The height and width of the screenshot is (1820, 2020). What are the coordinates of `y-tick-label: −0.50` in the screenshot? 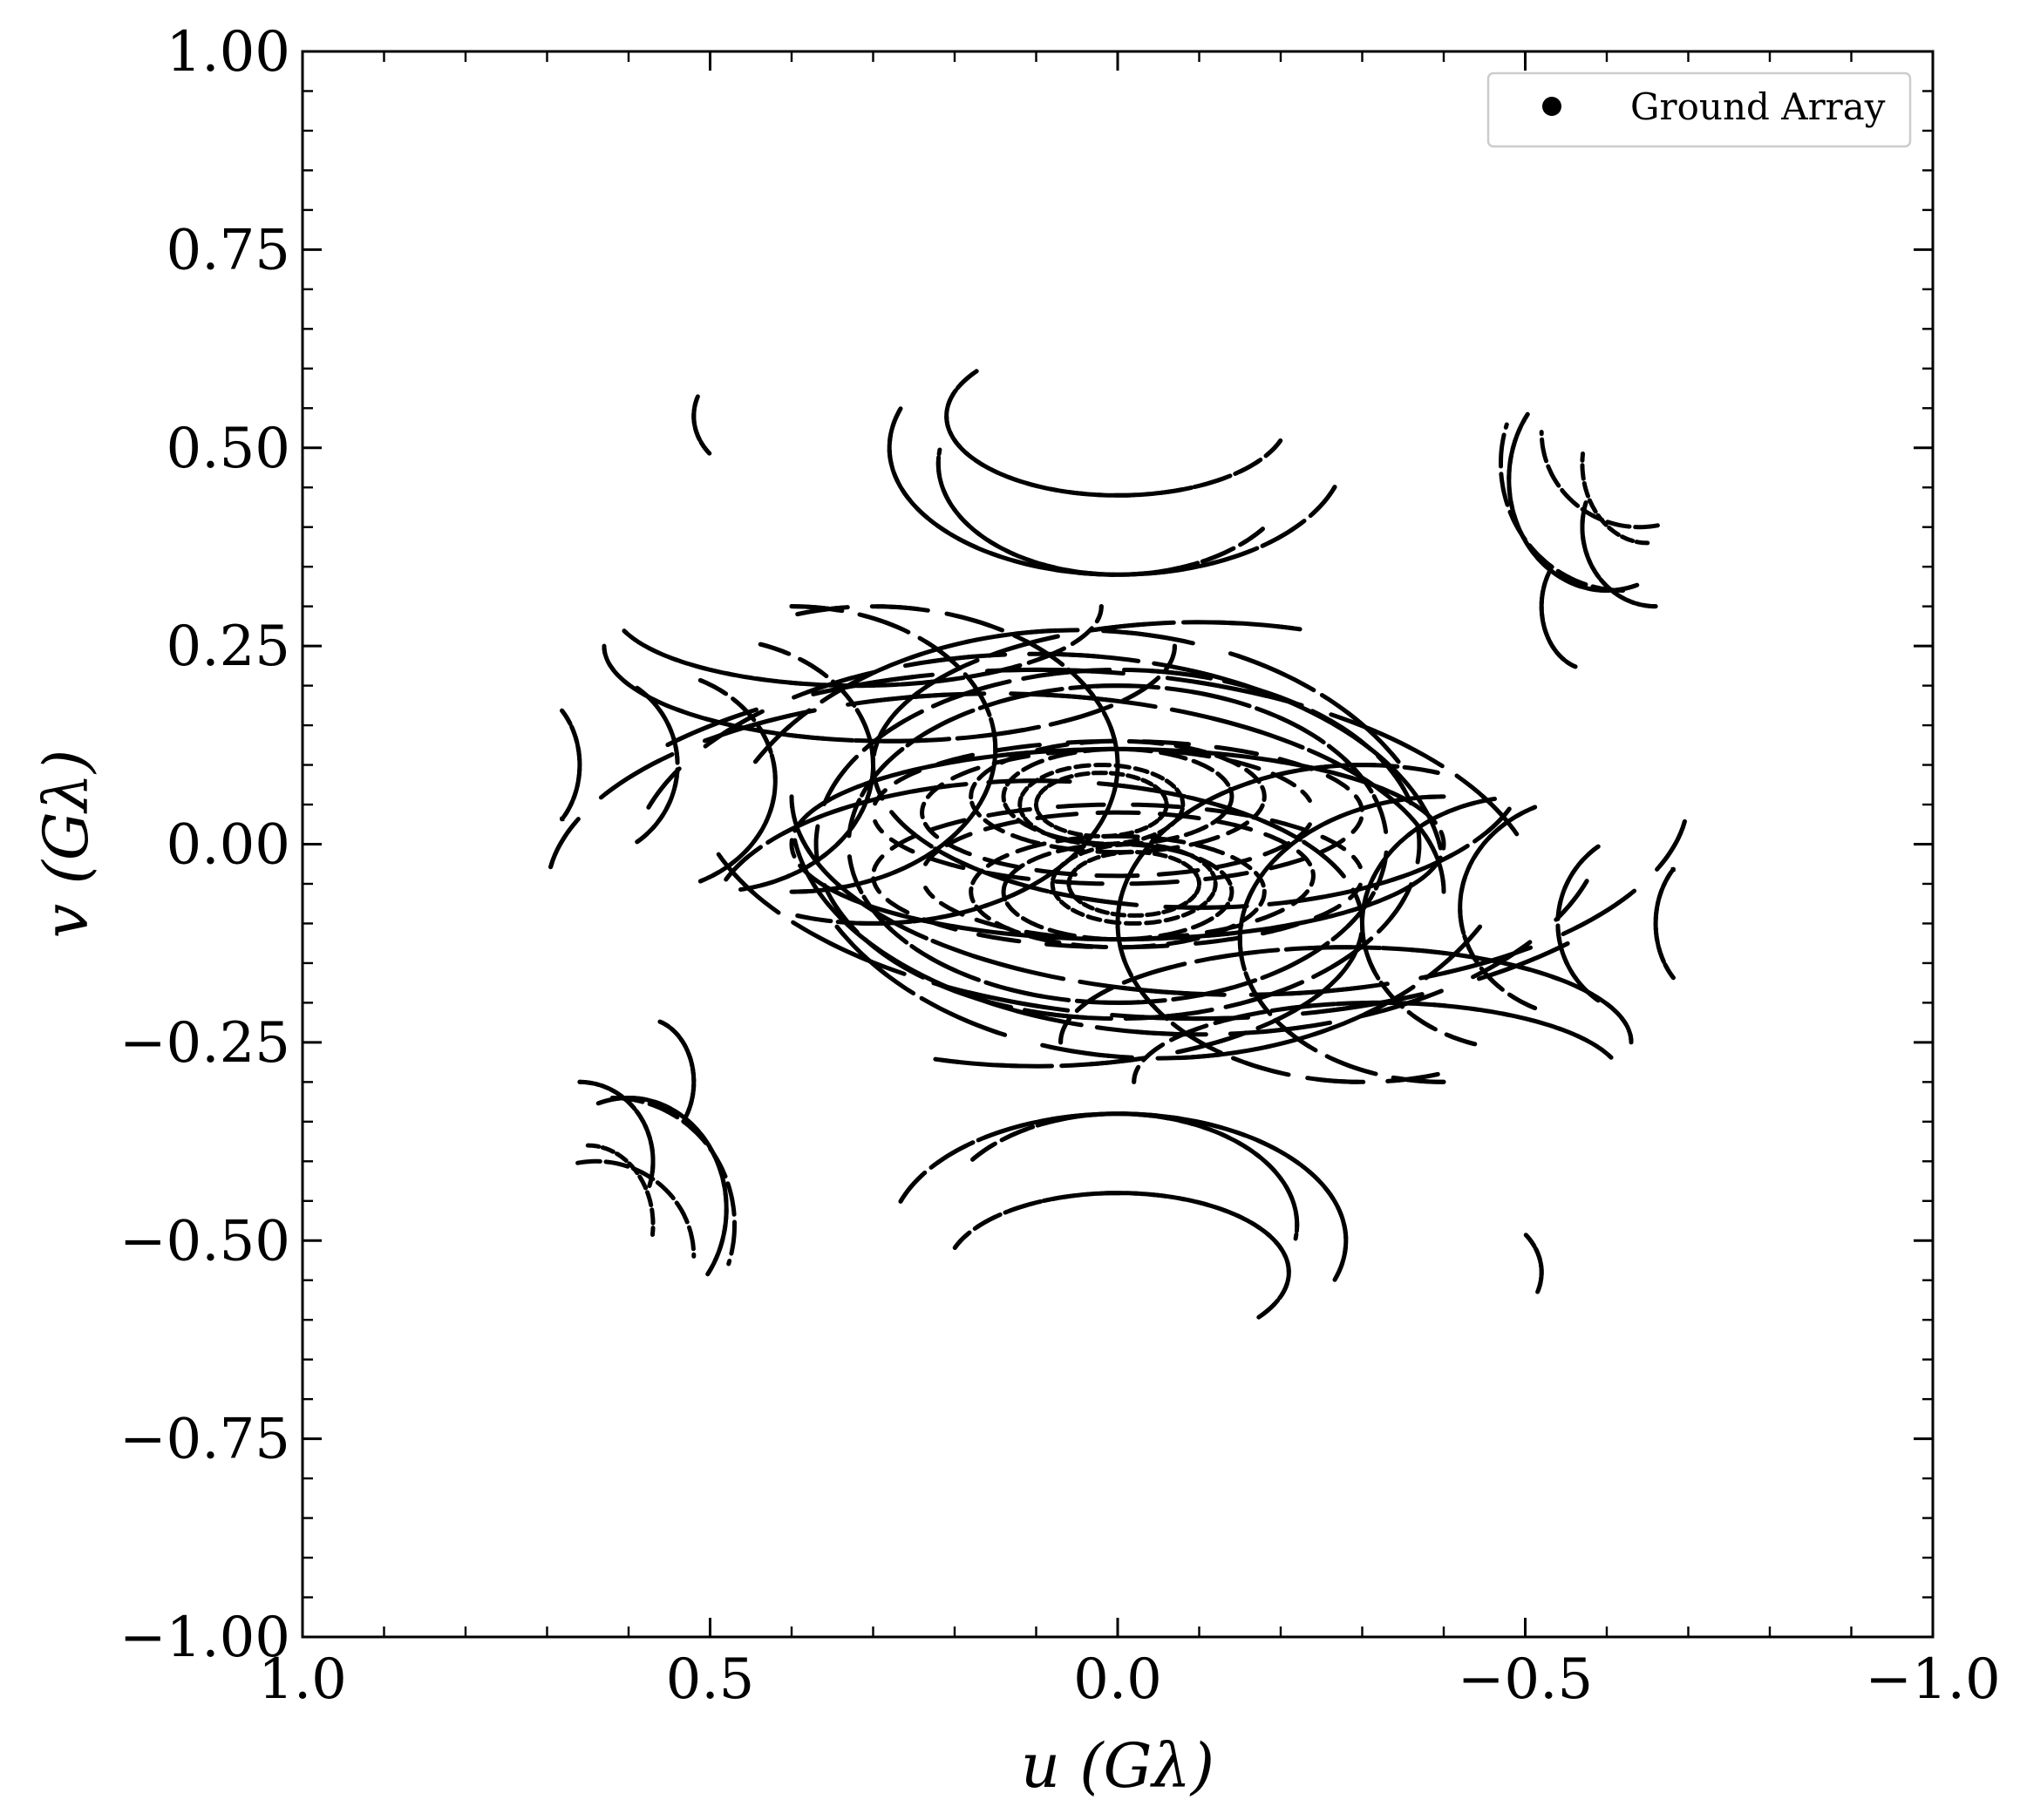 It's located at (204, 1241).